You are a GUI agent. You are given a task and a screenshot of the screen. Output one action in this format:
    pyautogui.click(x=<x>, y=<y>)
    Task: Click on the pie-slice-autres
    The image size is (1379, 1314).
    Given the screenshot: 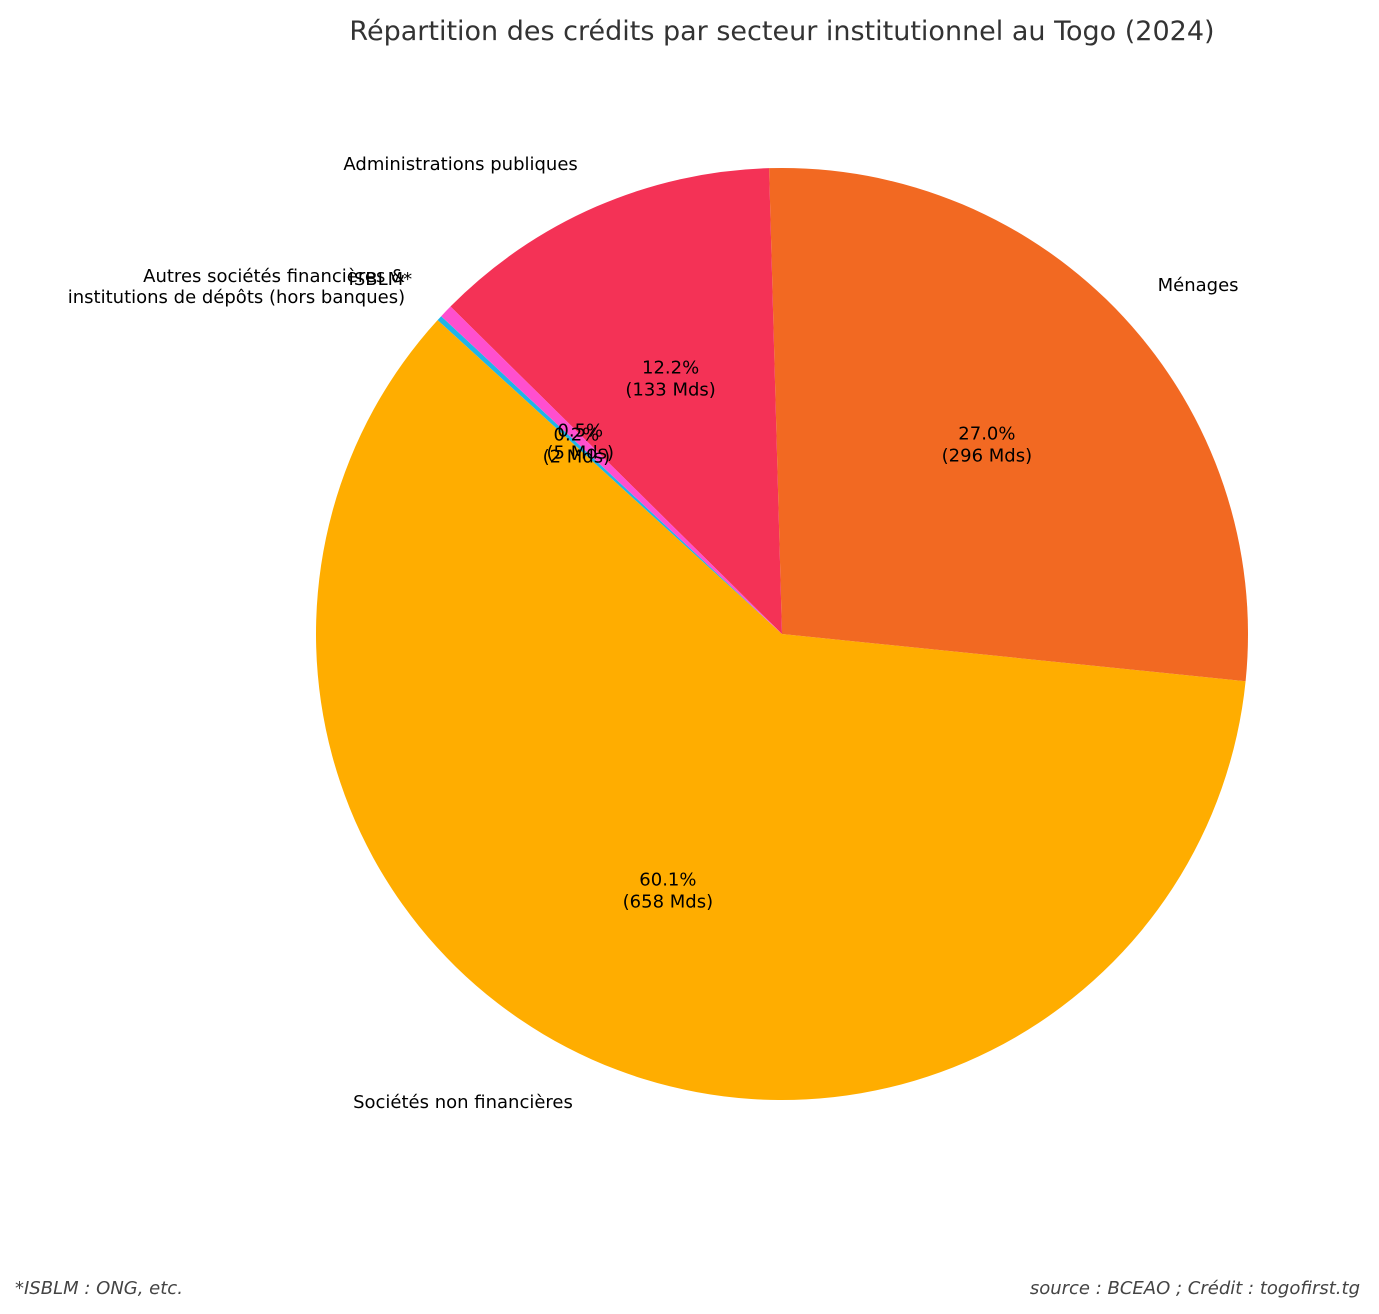 What is the action you would take?
    pyautogui.click(x=609, y=475)
    